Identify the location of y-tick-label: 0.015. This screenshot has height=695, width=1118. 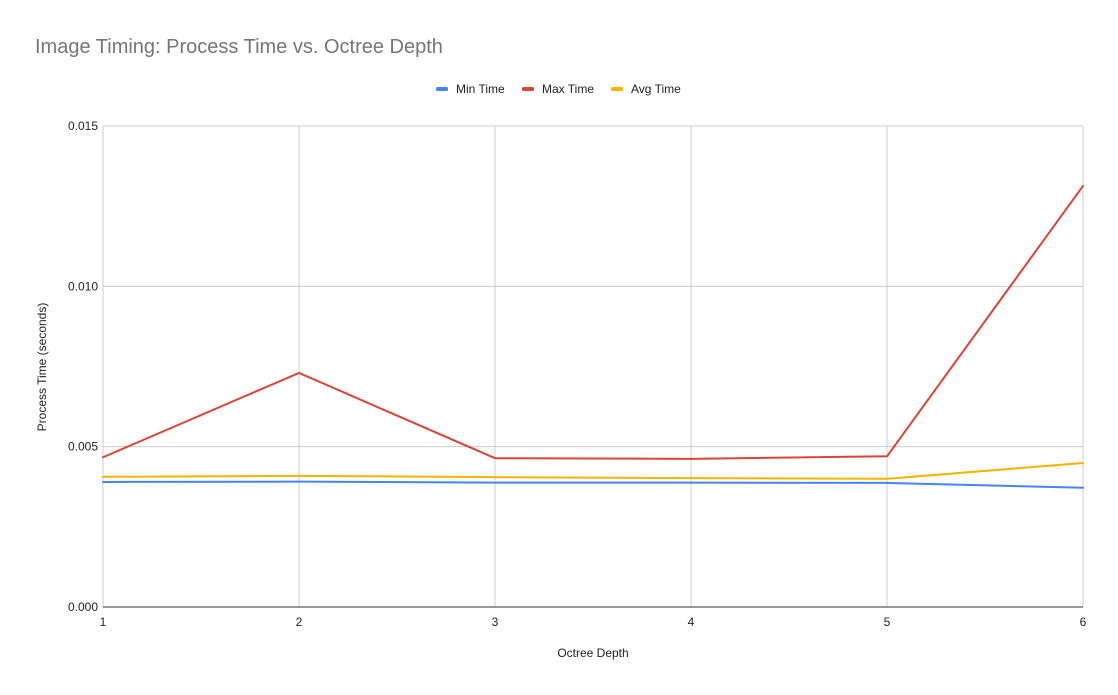
(83, 126).